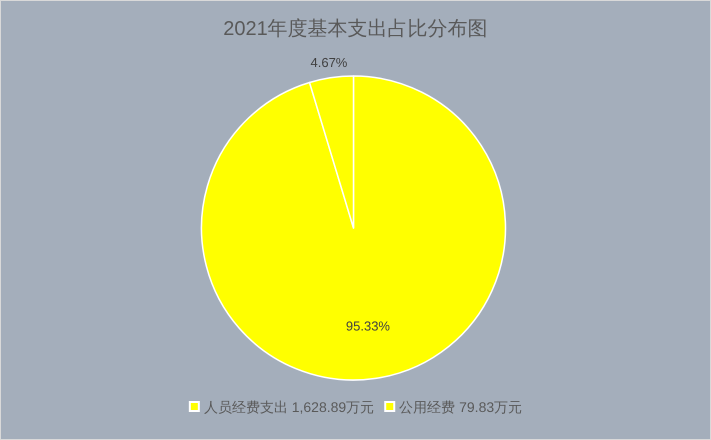 Image resolution: width=711 pixels, height=440 pixels. Describe the element at coordinates (355, 29) in the screenshot. I see `chart-title: 2021年度基本支出占比分布图` at that location.